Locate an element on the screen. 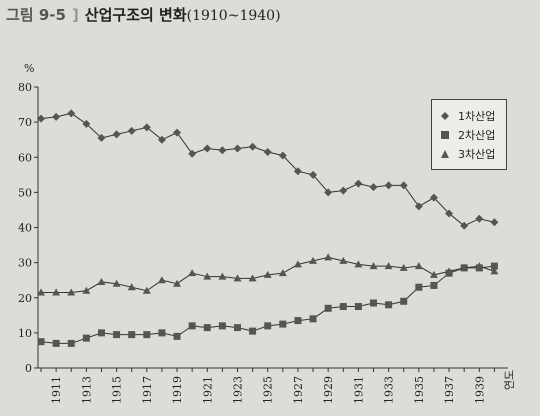 The image size is (540, 416). y-tick-label-8: 80 is located at coordinates (25, 87).